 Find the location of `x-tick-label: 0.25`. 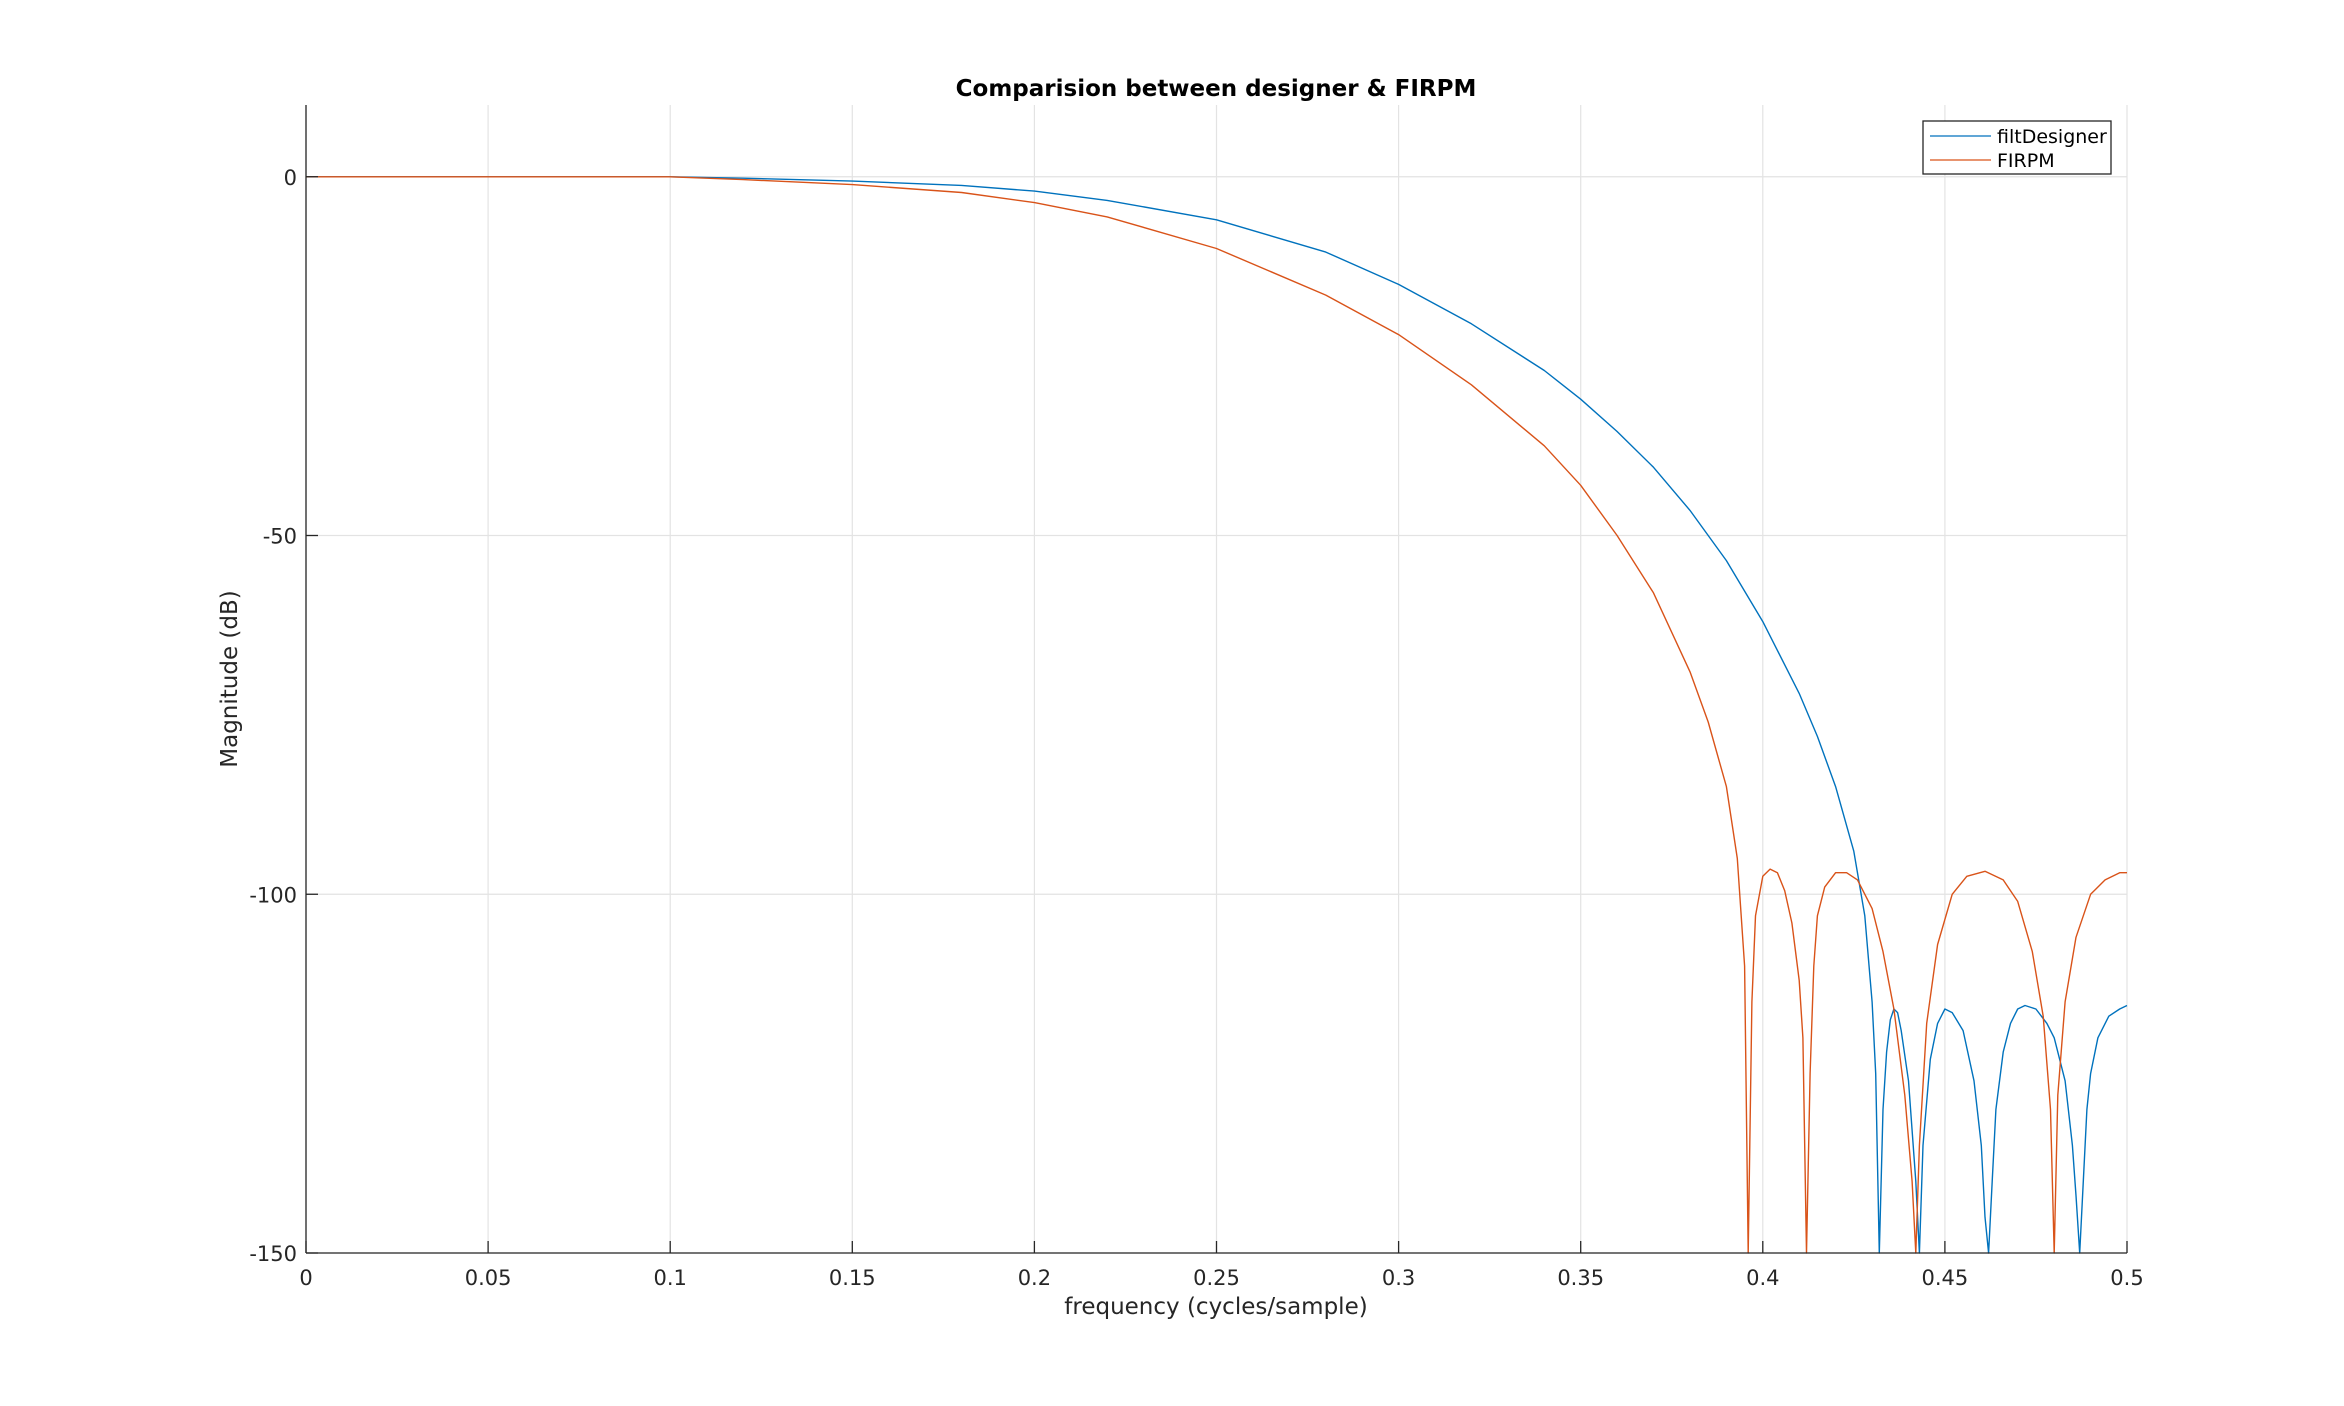

x-tick-label: 0.25 is located at coordinates (1216, 1278).